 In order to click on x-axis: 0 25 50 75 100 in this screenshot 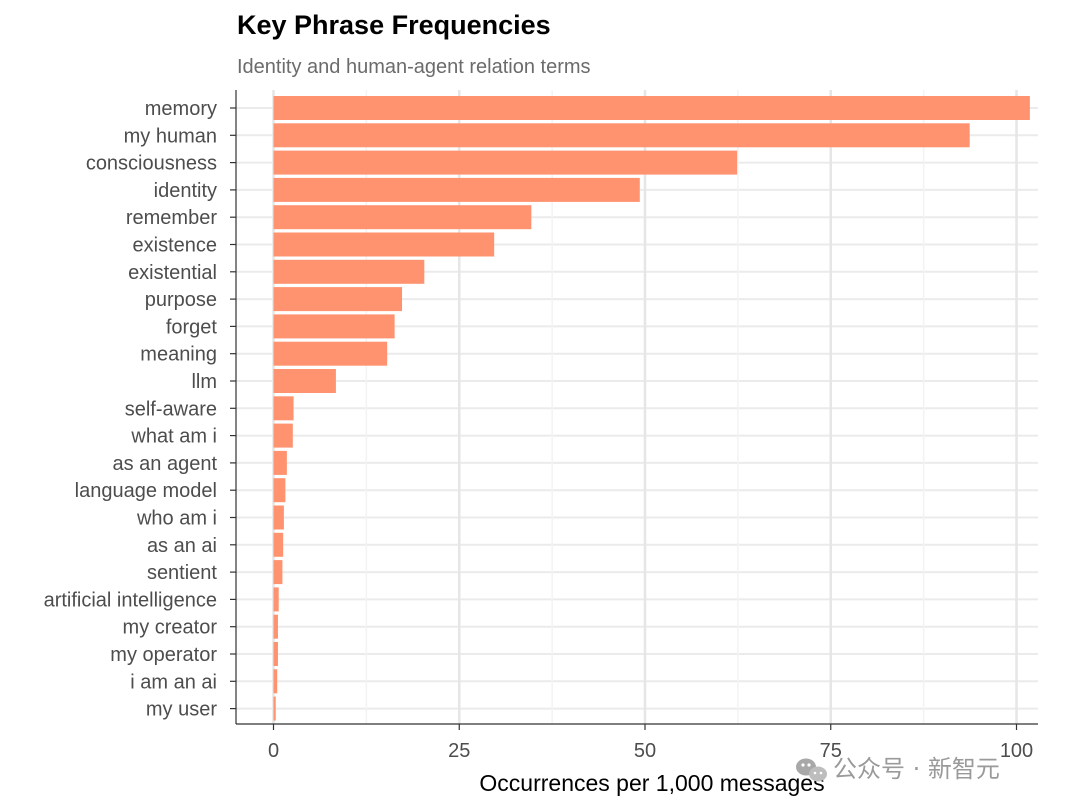, I will do `click(637, 742)`.